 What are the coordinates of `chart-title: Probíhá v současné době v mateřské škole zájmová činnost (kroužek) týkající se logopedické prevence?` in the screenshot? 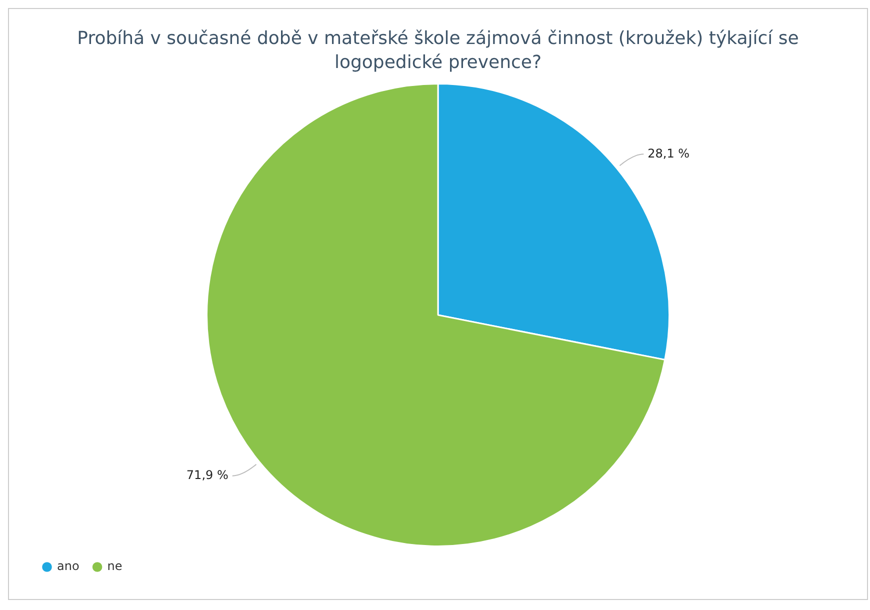 It's located at (438, 51).